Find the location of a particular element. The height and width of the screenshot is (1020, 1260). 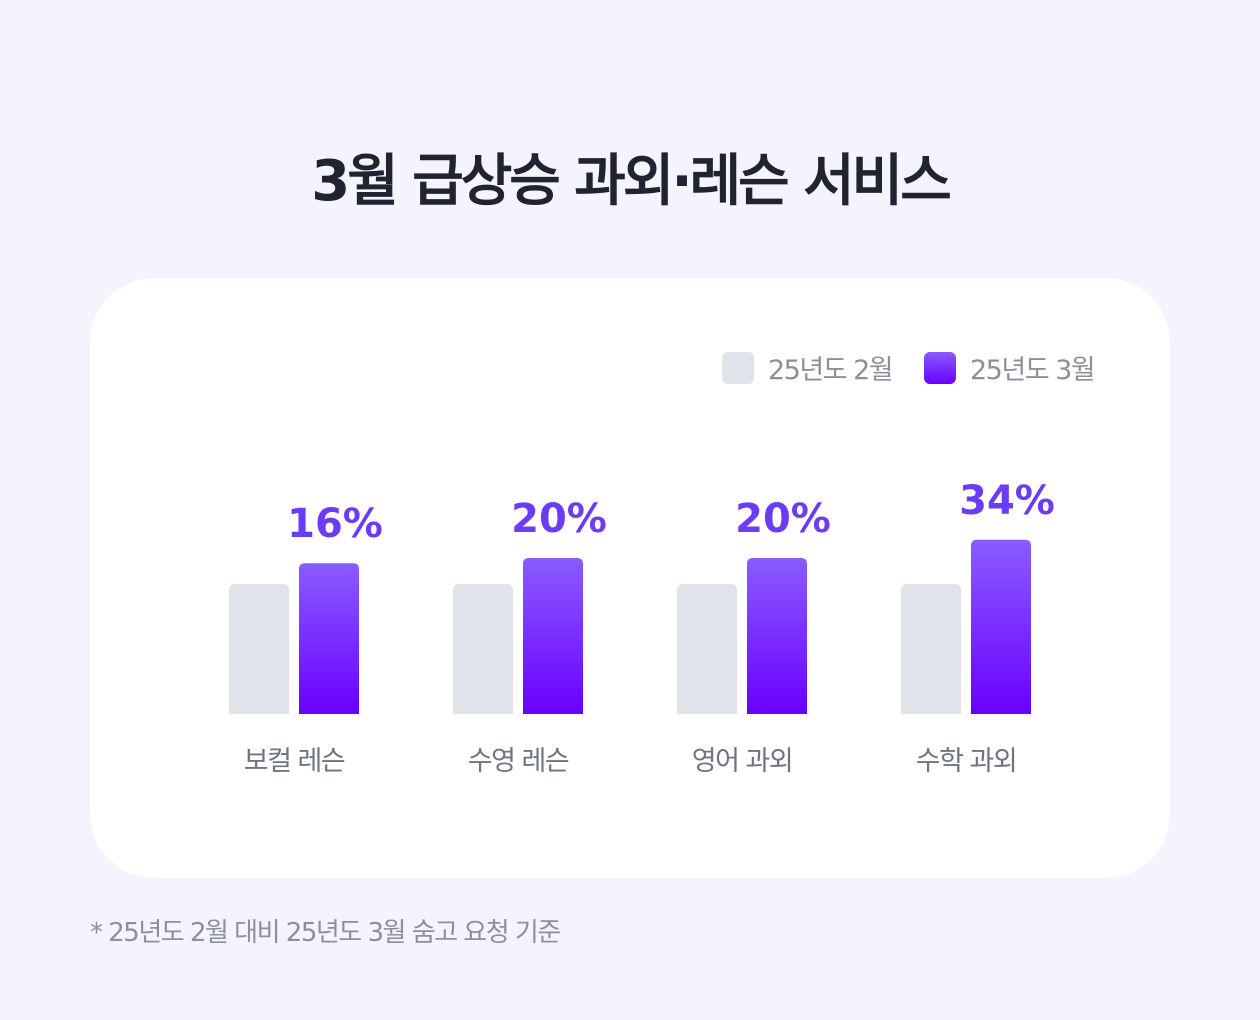

data-label-4: 34% is located at coordinates (1007, 501).